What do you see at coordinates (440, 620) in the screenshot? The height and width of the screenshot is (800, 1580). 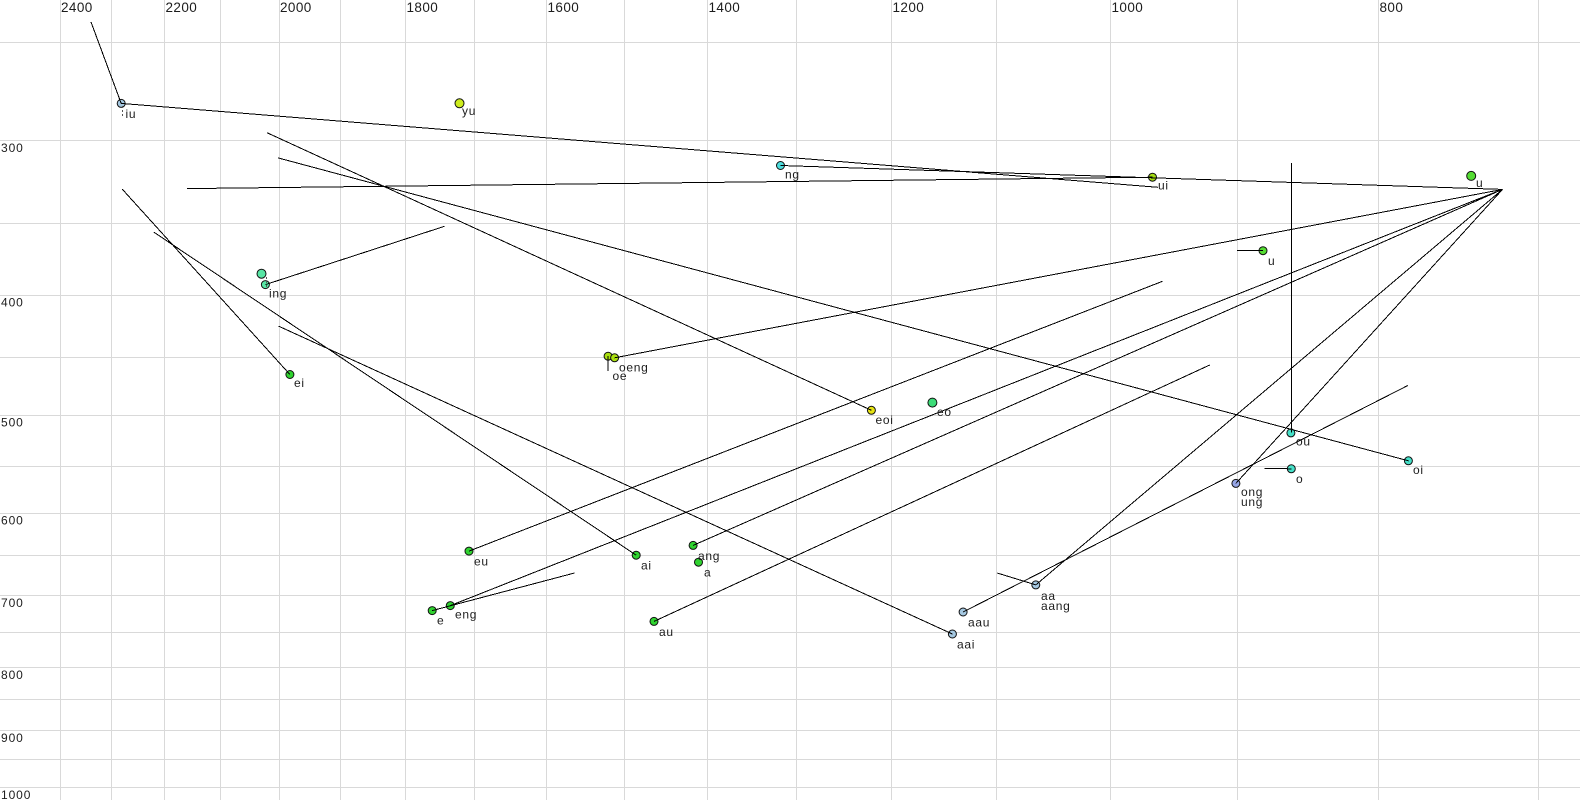 I see `svg-text: e` at bounding box center [440, 620].